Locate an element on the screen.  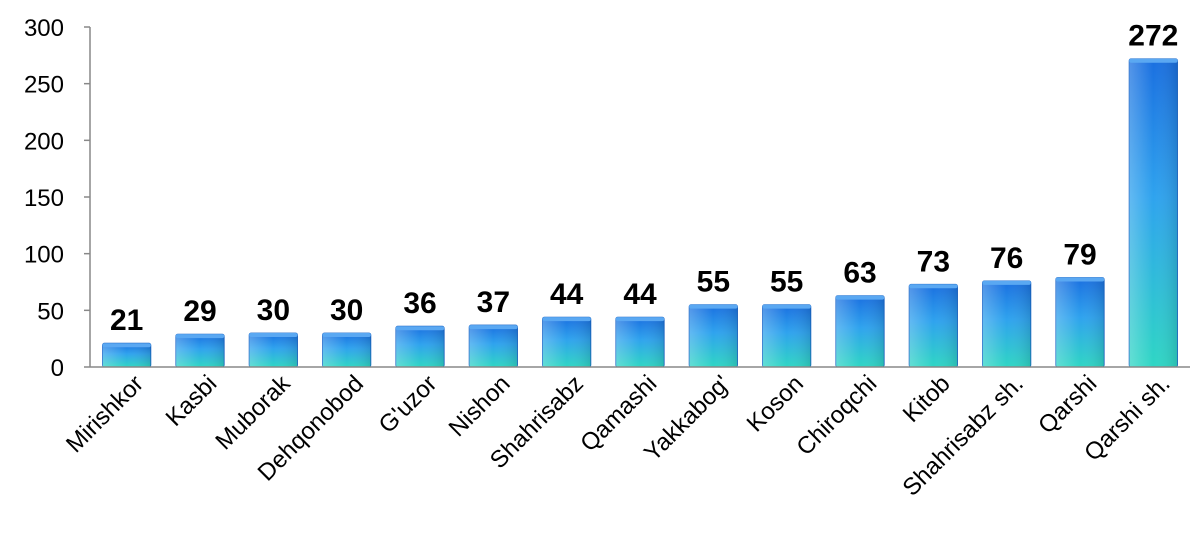
y-tick-label: 300 is located at coordinates (44, 28).